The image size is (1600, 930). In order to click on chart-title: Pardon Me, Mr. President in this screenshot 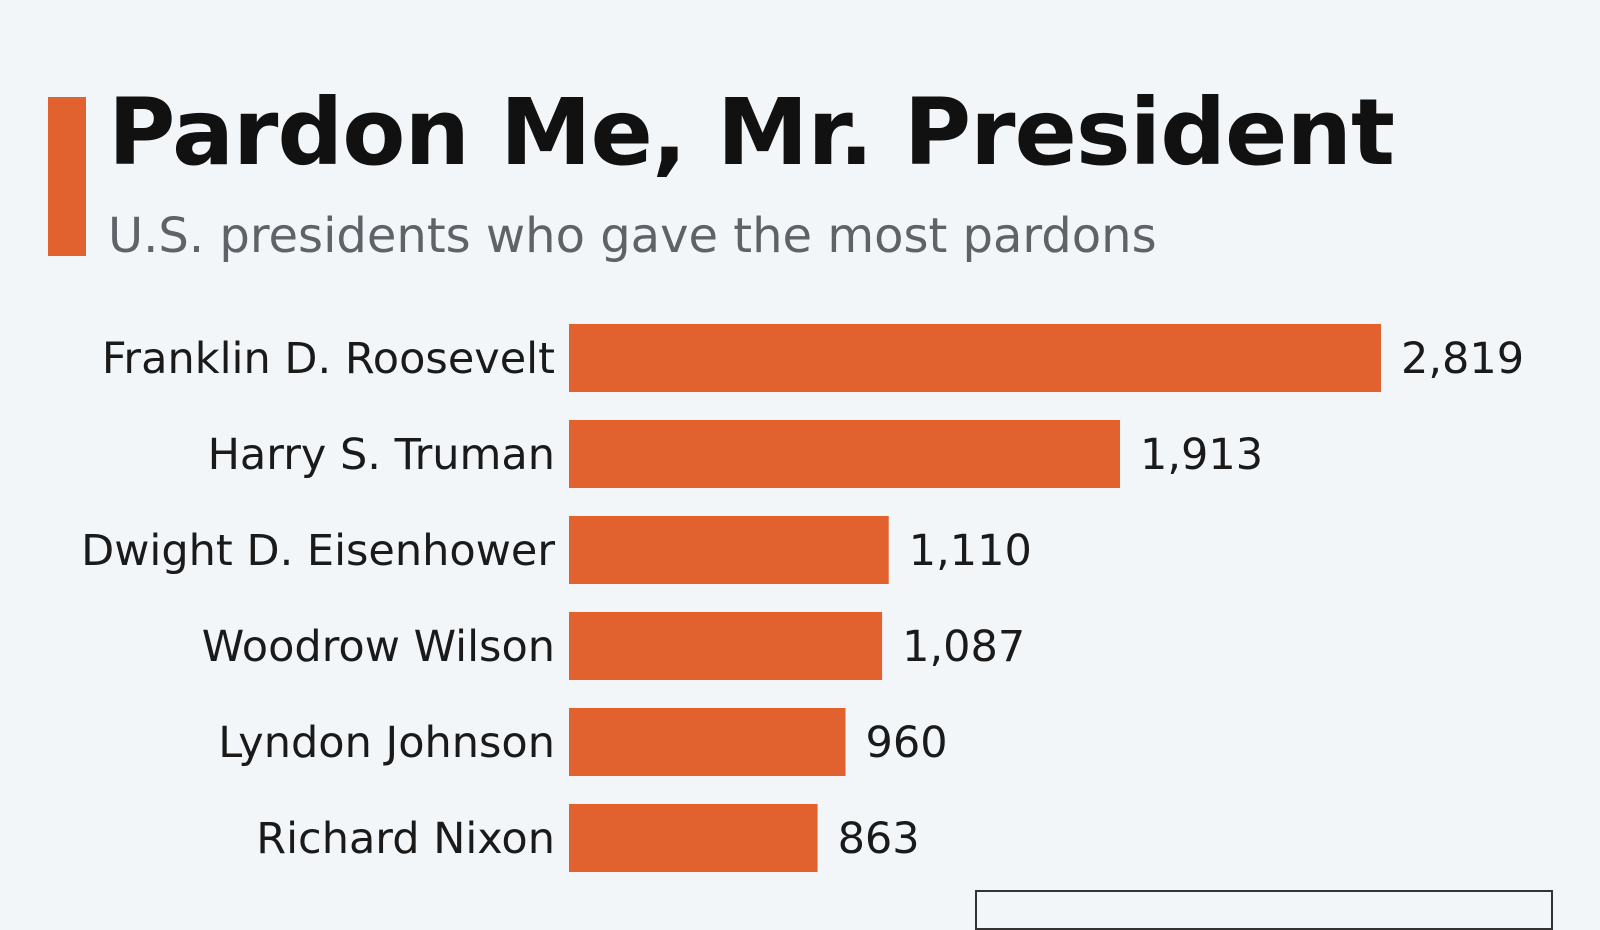, I will do `click(751, 132)`.